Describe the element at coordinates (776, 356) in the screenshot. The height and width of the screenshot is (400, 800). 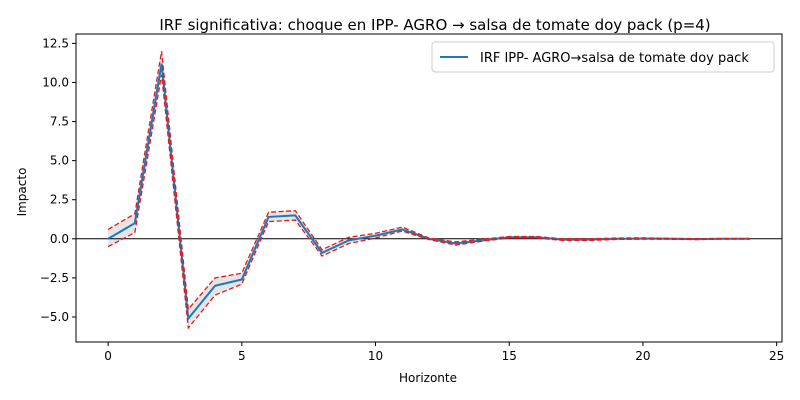
I see `x-tick-label: 25` at that location.